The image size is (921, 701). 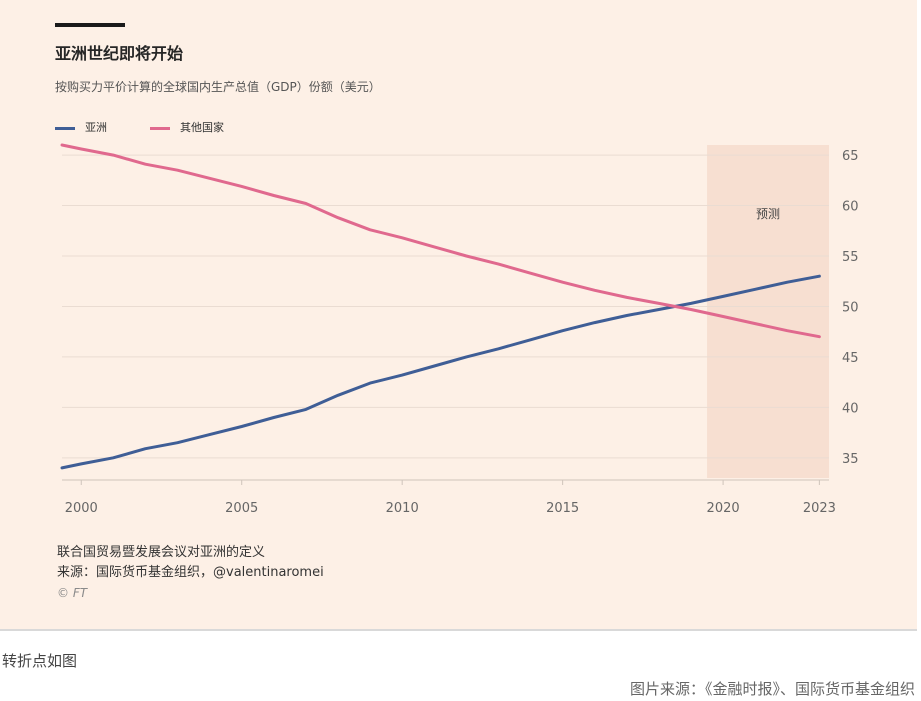 I want to click on legend-swatch-others, so click(x=160, y=128).